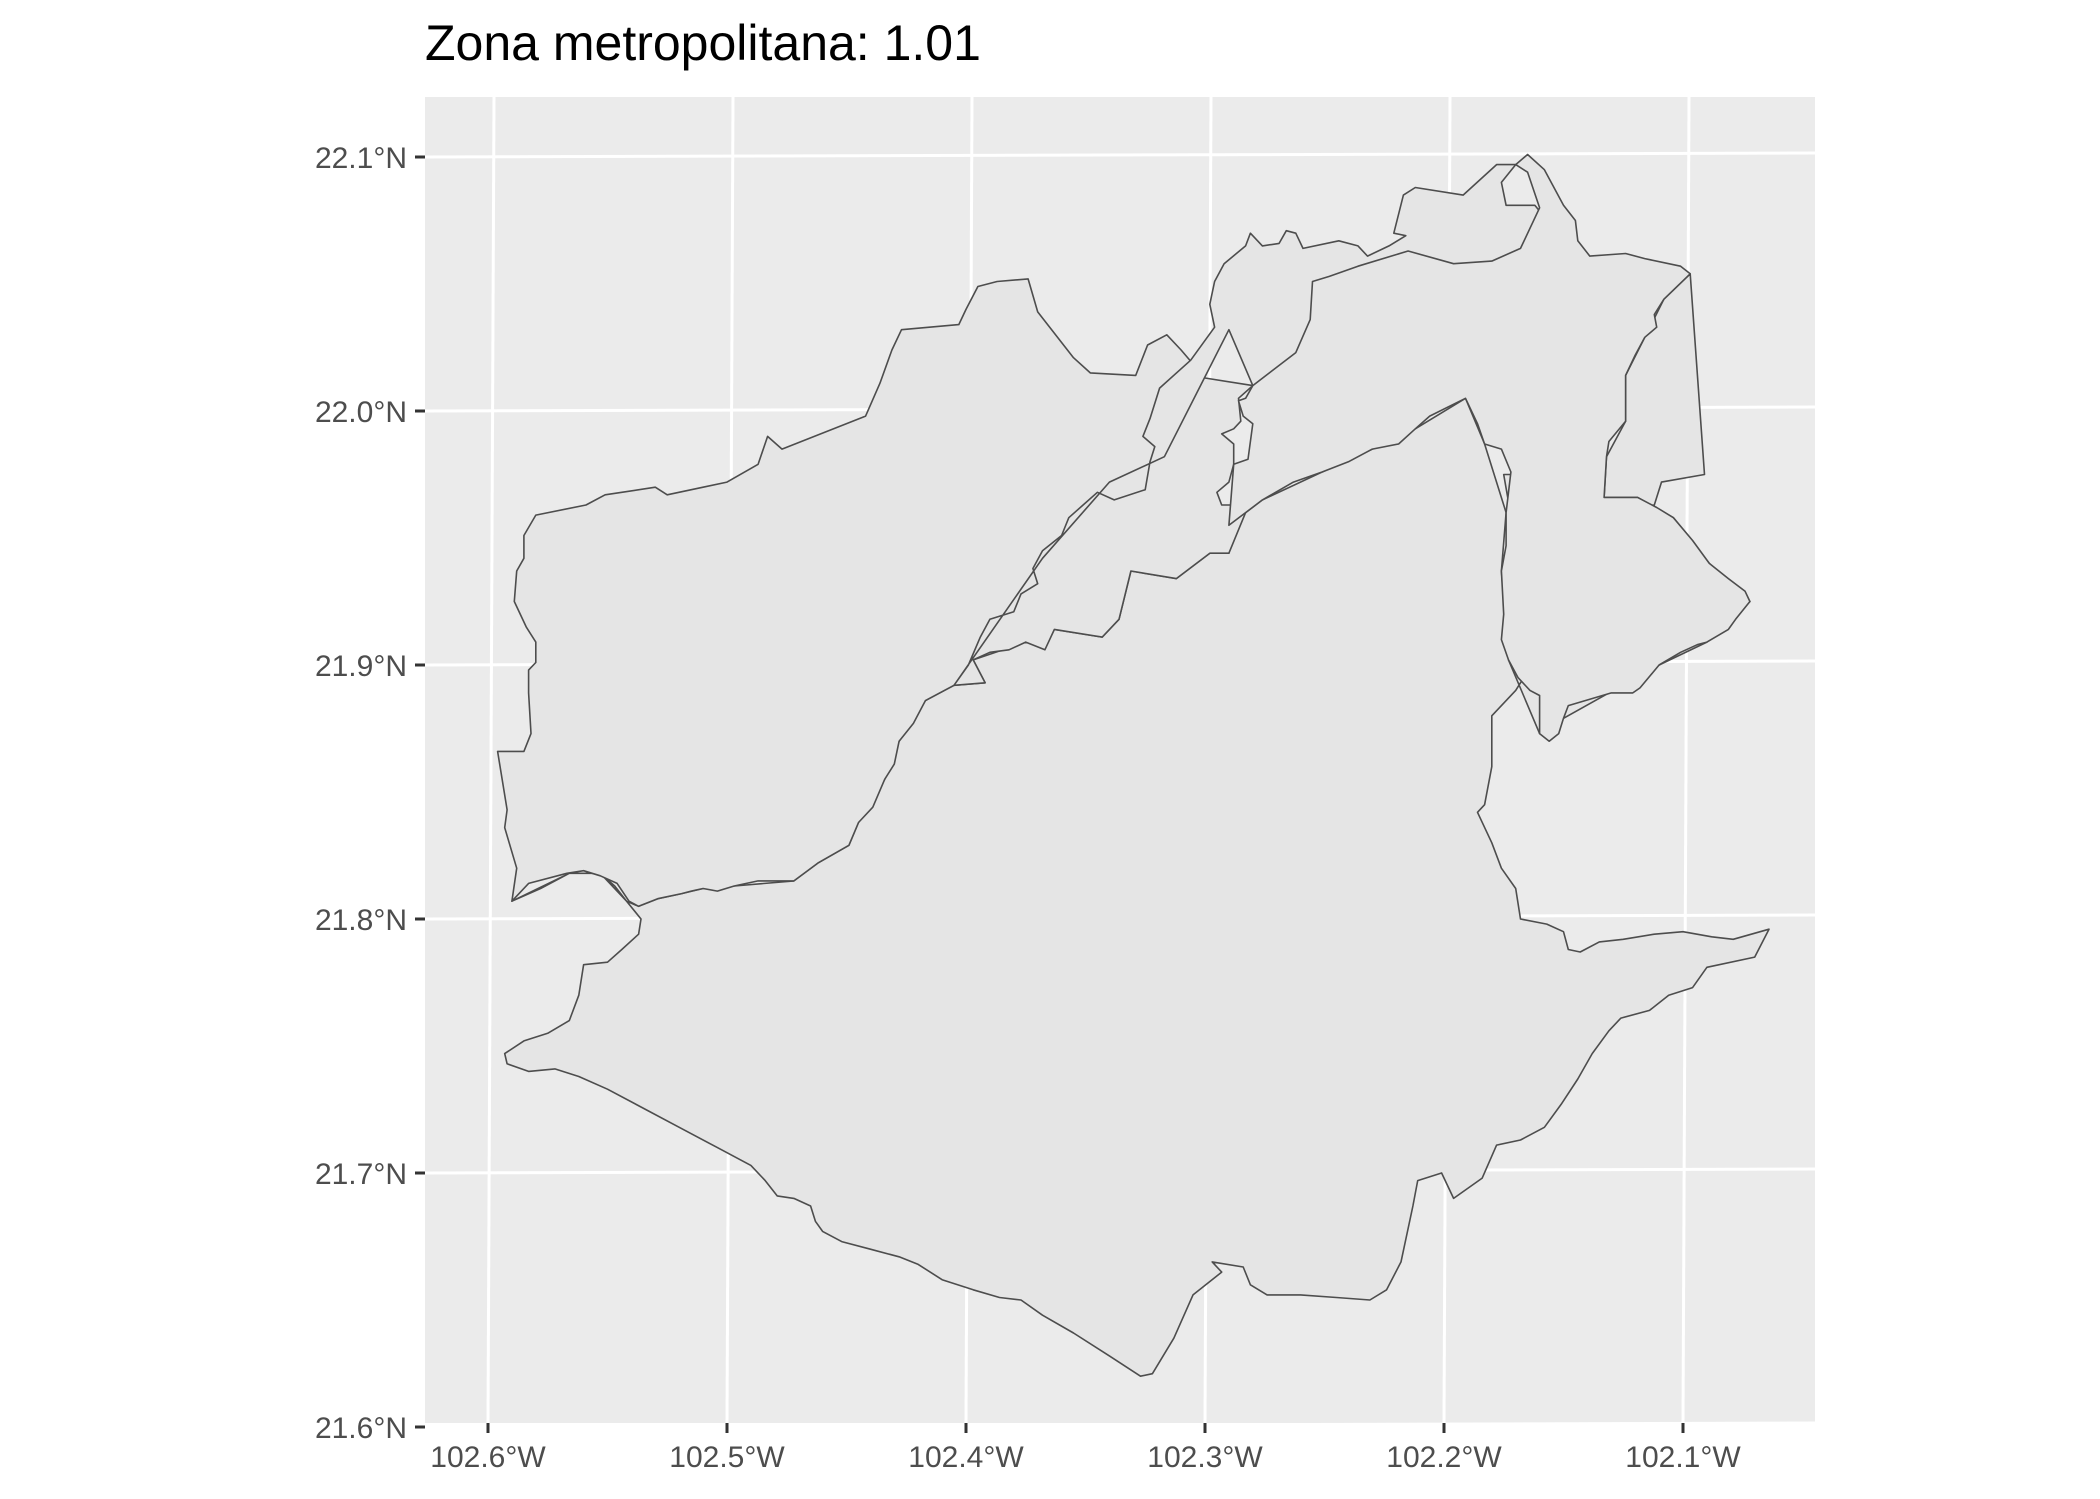  Describe the element at coordinates (1205, 1457) in the screenshot. I see `x-tick-label-3: 102.3°W` at that location.